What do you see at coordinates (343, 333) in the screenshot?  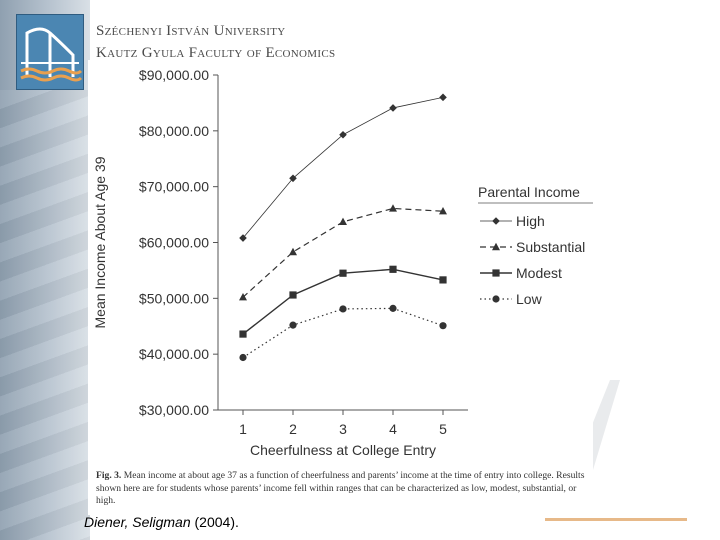 I see `series-line-low` at bounding box center [343, 333].